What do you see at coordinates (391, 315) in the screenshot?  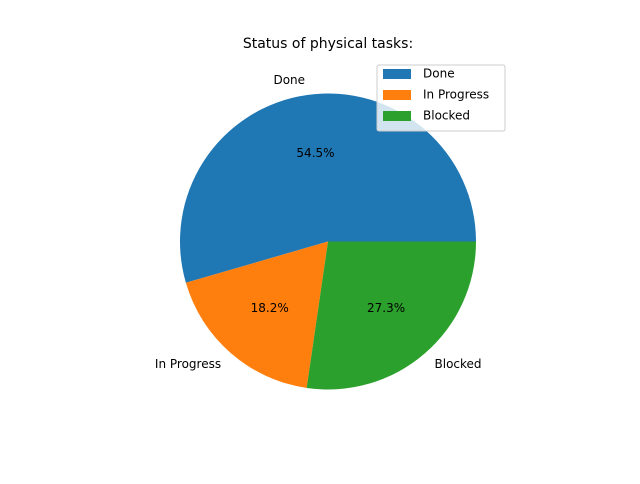 I see `slice-blocked` at bounding box center [391, 315].